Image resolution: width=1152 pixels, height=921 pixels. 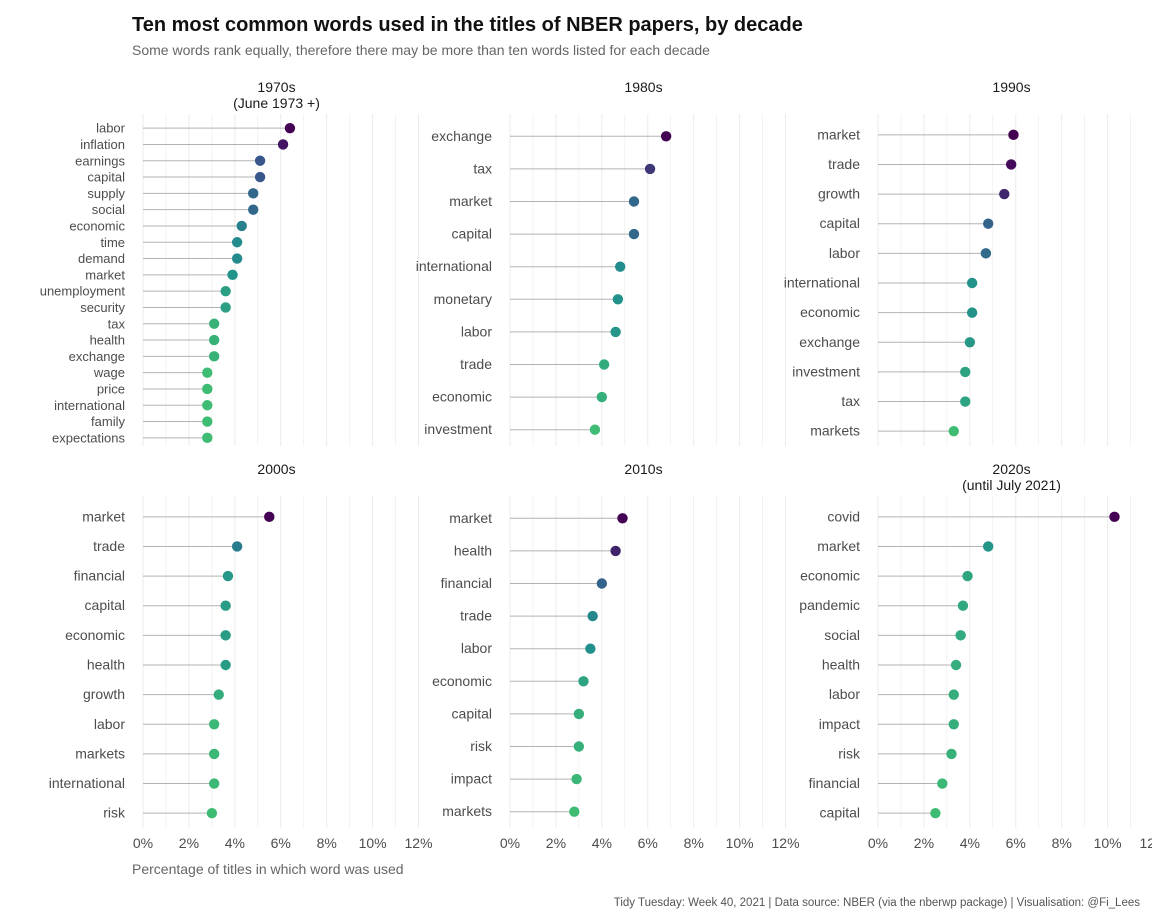 What do you see at coordinates (481, 746) in the screenshot?
I see `word-label: risk` at bounding box center [481, 746].